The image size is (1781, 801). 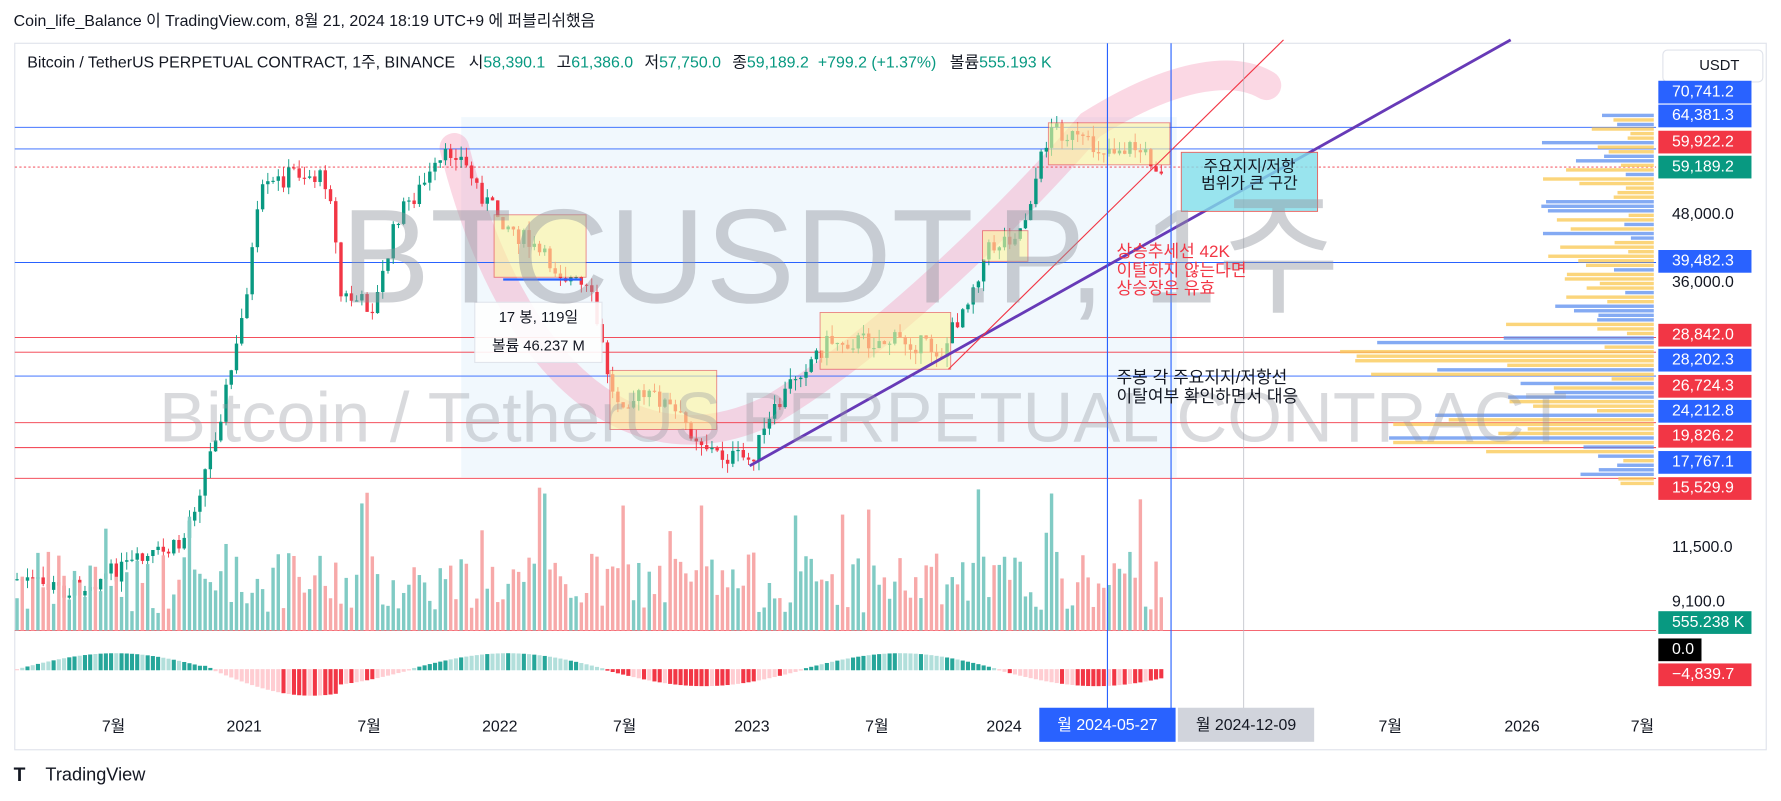 What do you see at coordinates (1116, 204) in the screenshot?
I see `trendline` at bounding box center [1116, 204].